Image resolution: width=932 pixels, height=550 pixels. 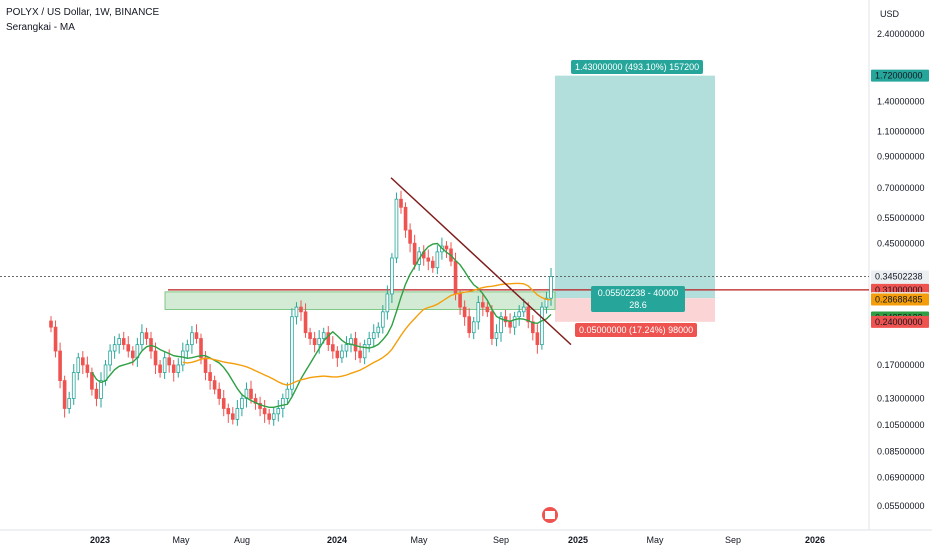 I want to click on chart-title: POLYX / US Dollar, 1W, BINANCE, so click(x=83, y=12).